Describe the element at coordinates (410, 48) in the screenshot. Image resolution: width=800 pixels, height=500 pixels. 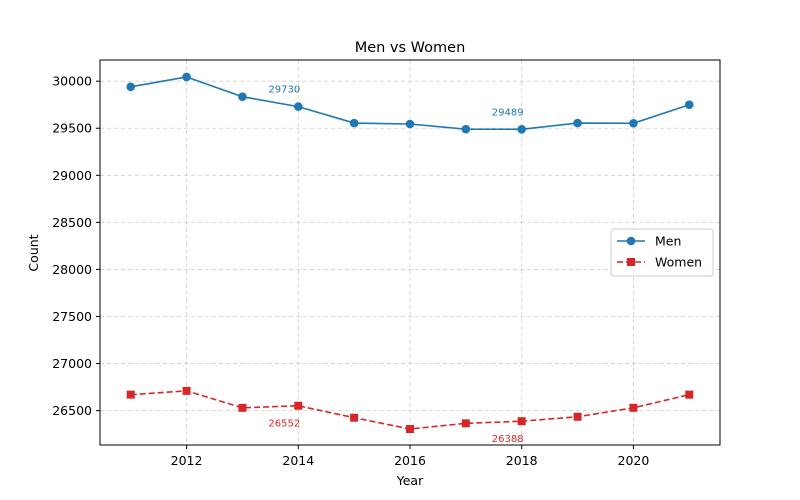
I see `chart-title: Men vs Women` at that location.